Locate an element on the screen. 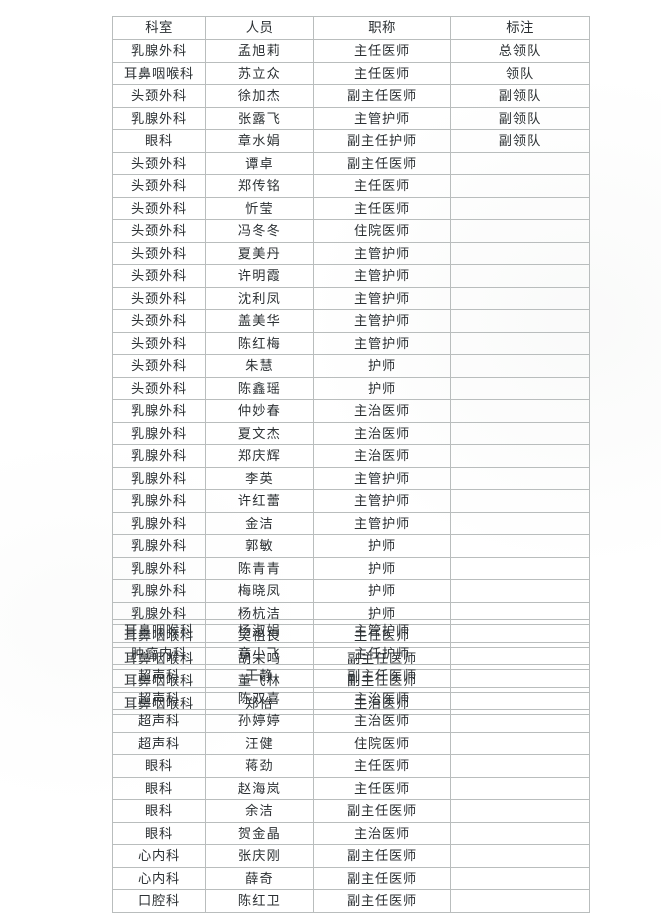 The height and width of the screenshot is (913, 661). table-row: 乳腺外科 郑庆辉 主治医师 is located at coordinates (351, 456).